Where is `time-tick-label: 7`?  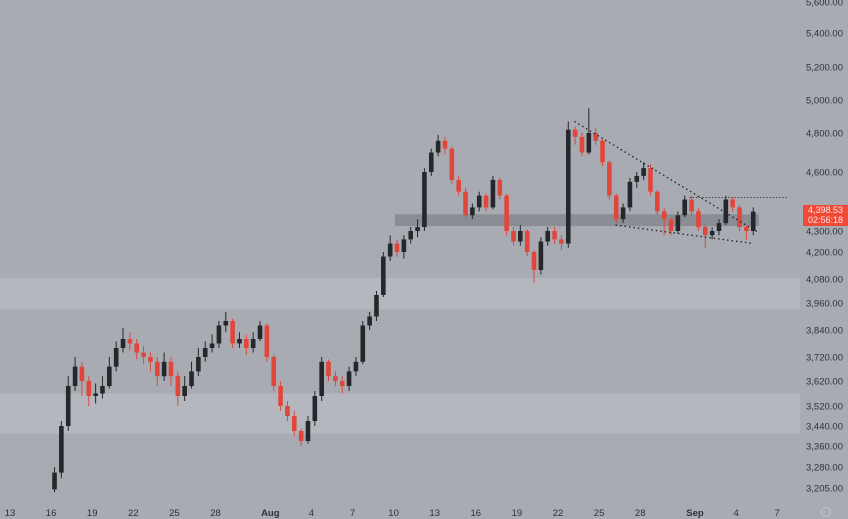
time-tick-label: 7 is located at coordinates (777, 513).